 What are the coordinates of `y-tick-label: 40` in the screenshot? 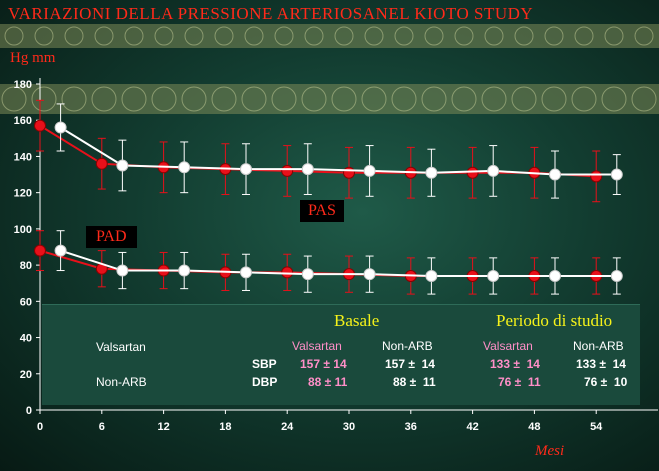 It's located at (26, 339).